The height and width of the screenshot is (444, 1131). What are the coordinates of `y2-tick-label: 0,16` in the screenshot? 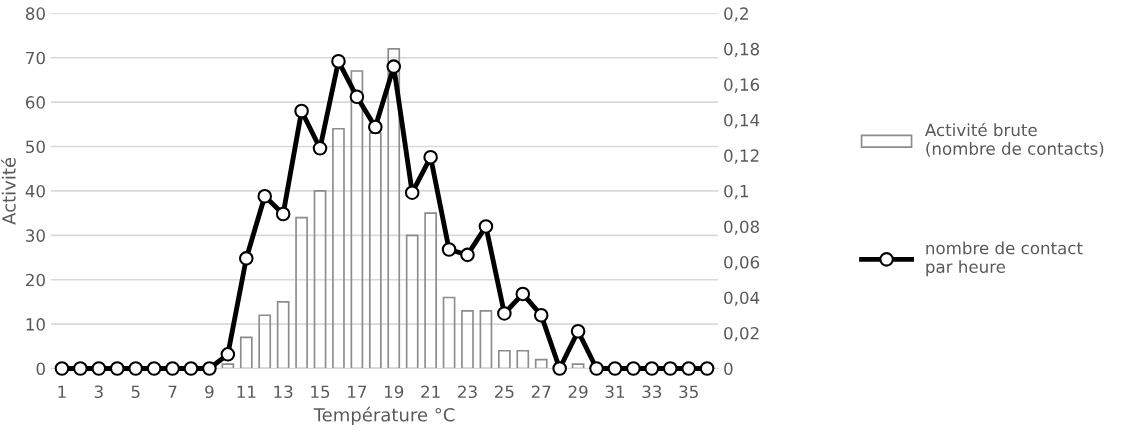 It's located at (742, 85).